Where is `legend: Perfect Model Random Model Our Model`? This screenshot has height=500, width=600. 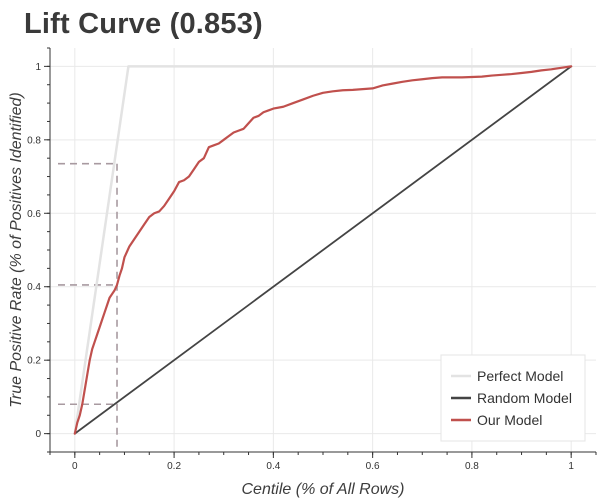 legend: Perfect Model Random Model Our Model is located at coordinates (513, 398).